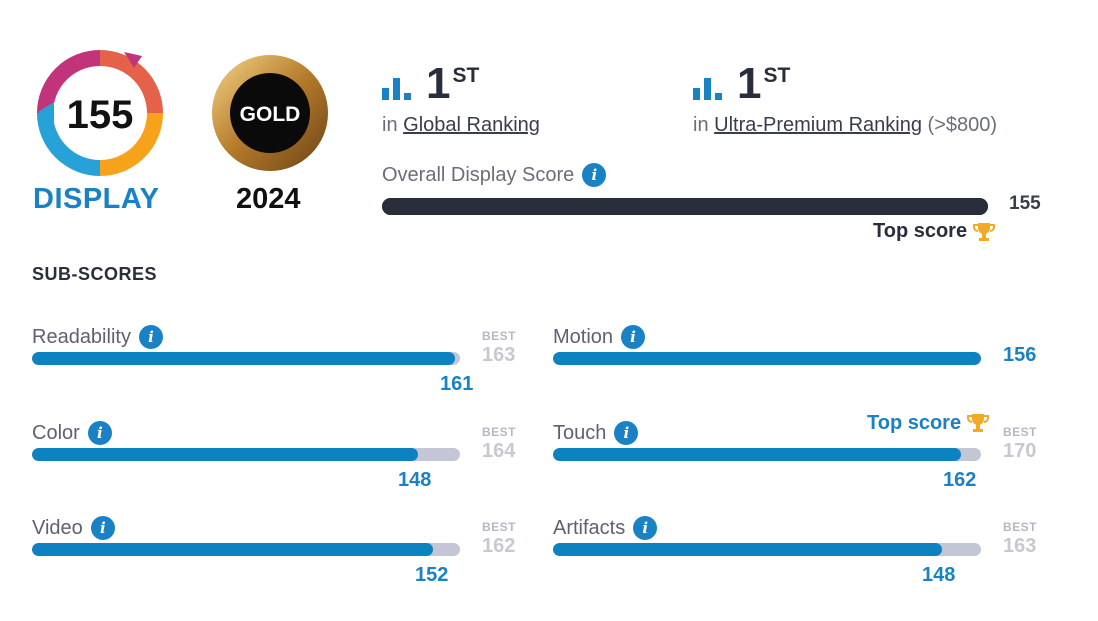 The image size is (1098, 621). What do you see at coordinates (457, 384) in the screenshot?
I see `subscore-value: 161` at bounding box center [457, 384].